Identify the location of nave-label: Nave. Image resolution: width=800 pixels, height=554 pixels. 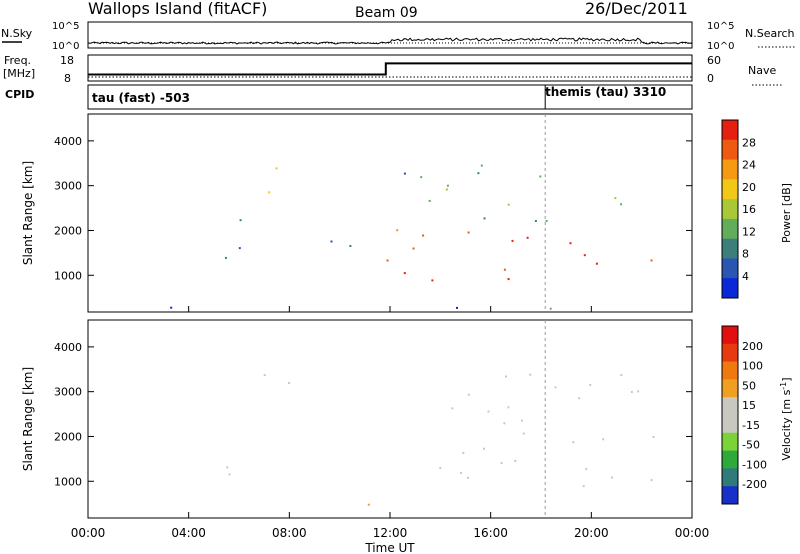
(762, 70).